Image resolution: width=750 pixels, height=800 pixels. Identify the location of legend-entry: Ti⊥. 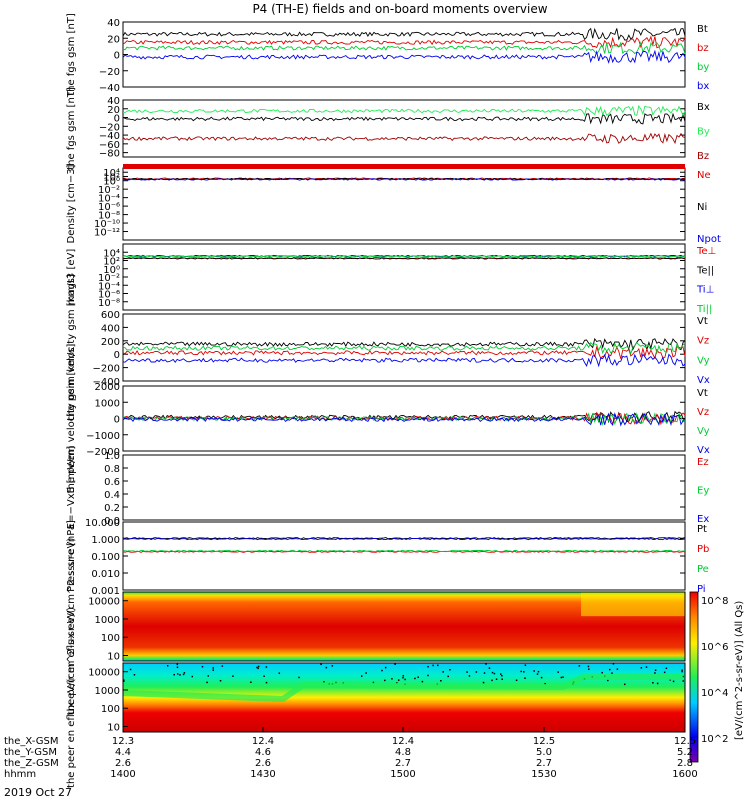
(705, 290).